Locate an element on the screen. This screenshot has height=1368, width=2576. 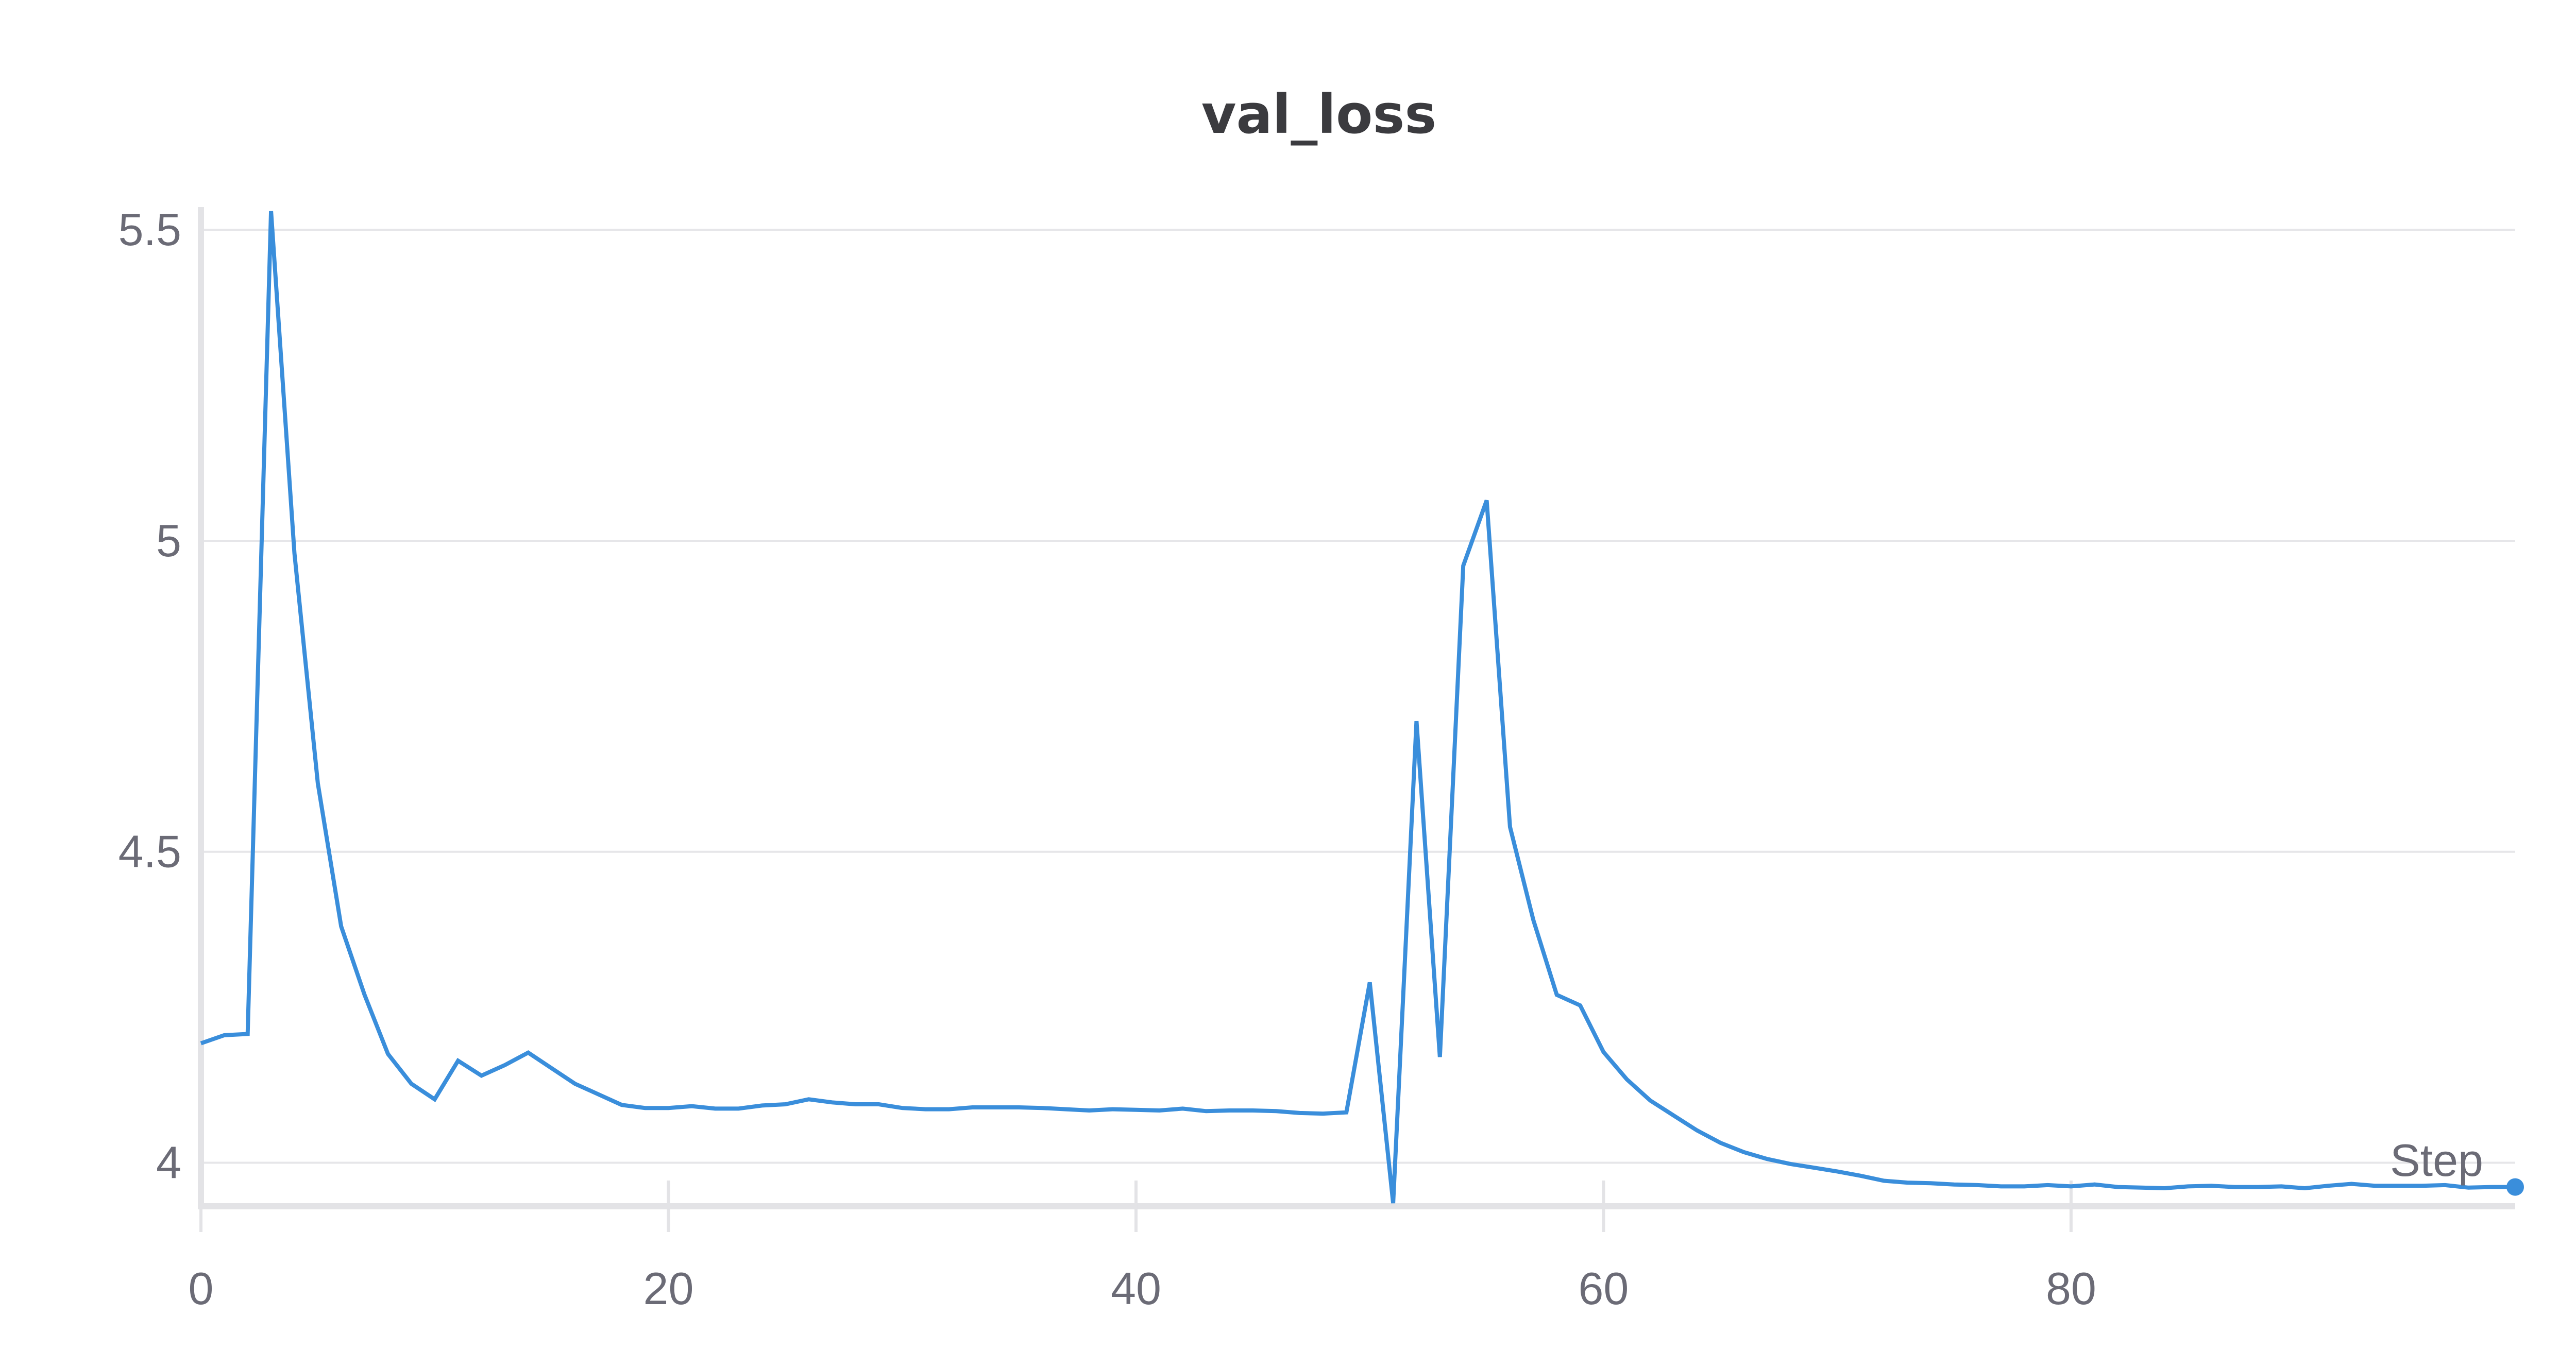
x-tick-label: 40 is located at coordinates (1136, 1288).